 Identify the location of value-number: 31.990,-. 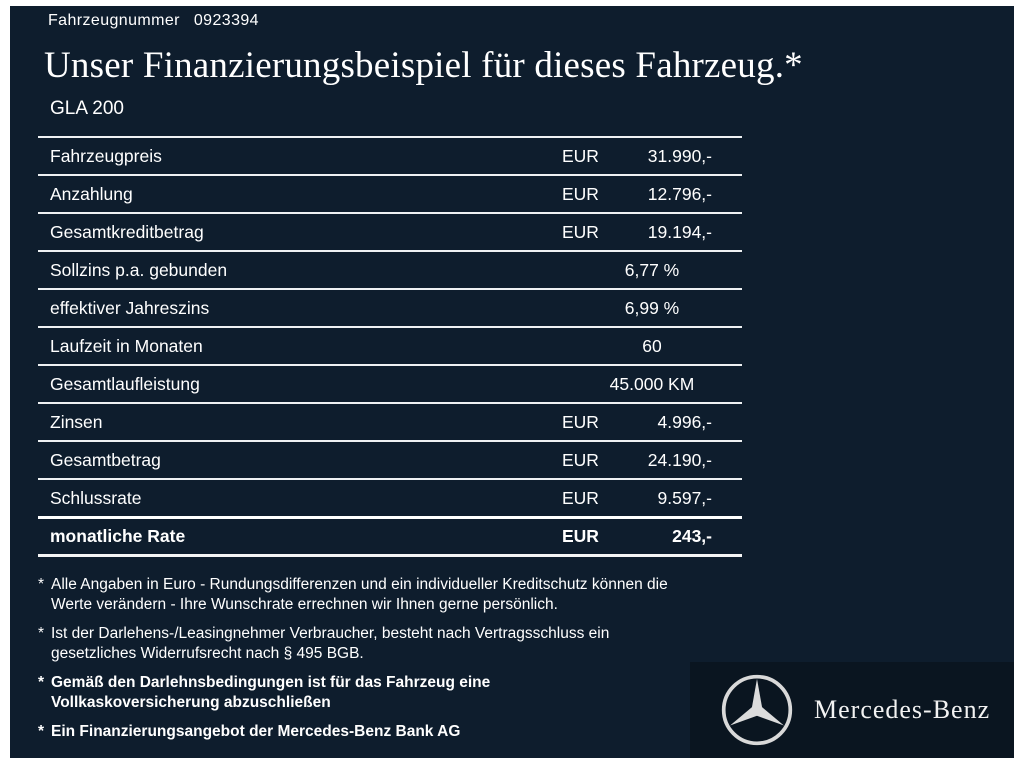
(679, 155).